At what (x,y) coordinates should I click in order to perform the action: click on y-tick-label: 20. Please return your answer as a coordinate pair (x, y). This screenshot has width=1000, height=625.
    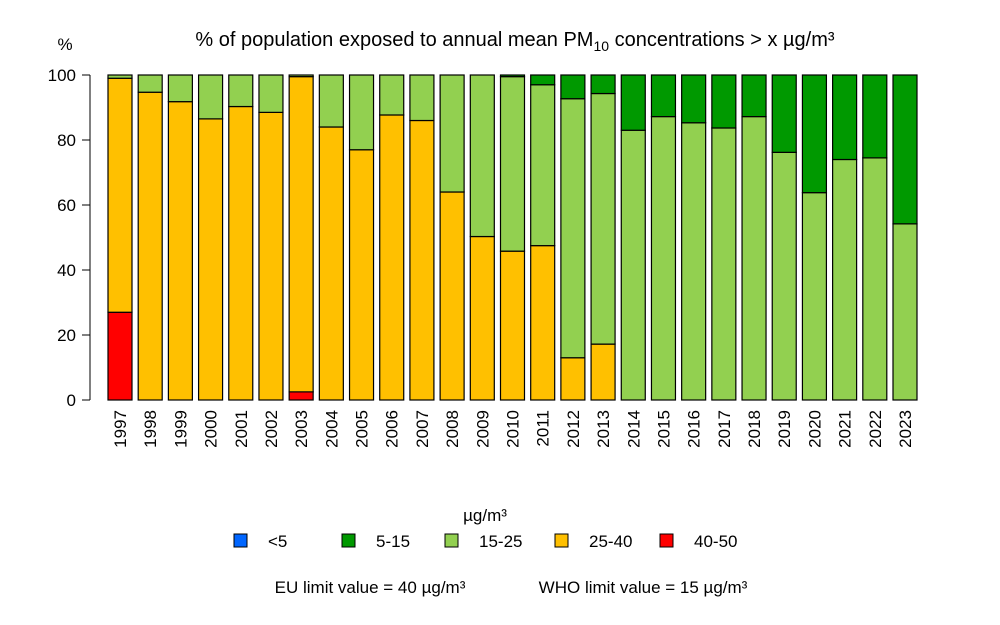
    Looking at the image, I should click on (66, 335).